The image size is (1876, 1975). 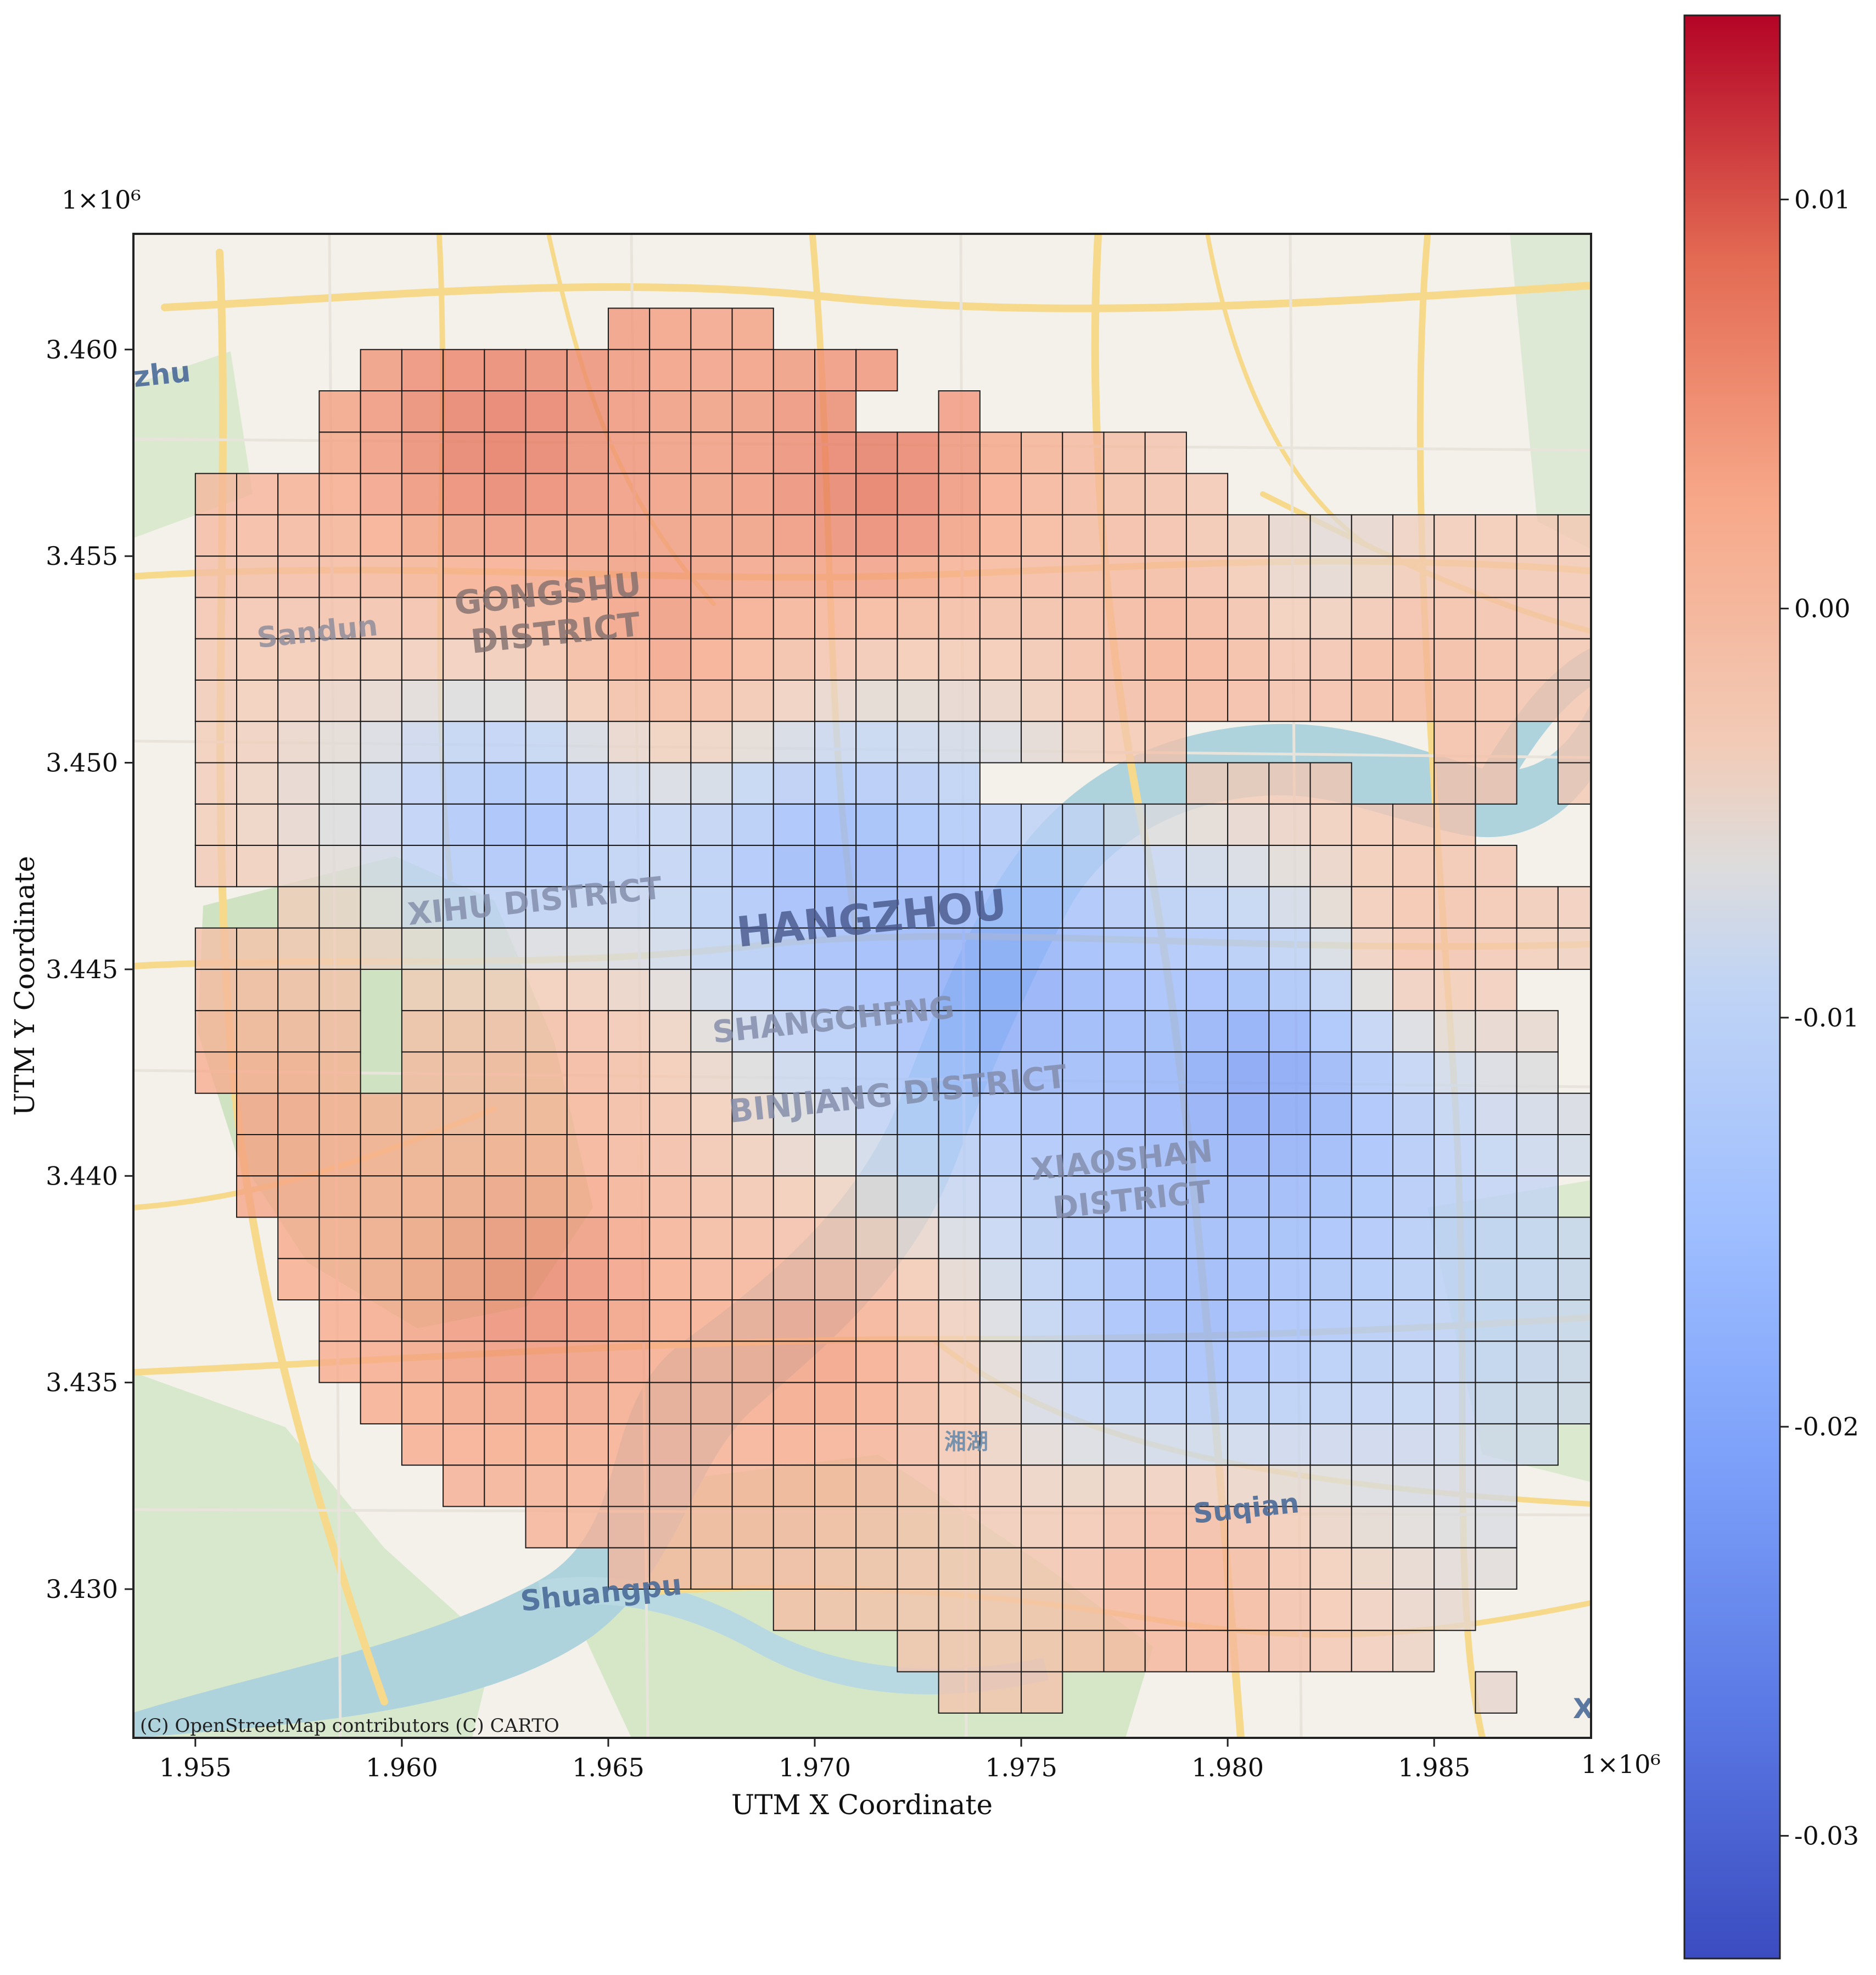 I want to click on y-tick-label: 3.450, so click(x=82, y=763).